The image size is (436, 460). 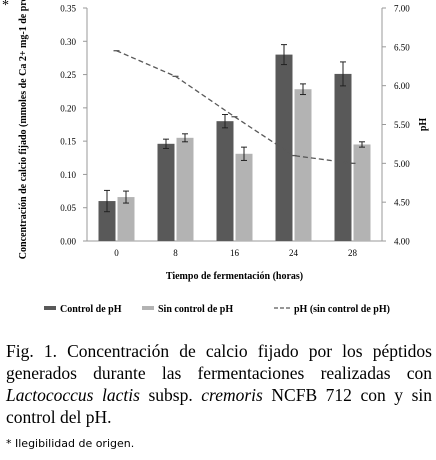 What do you see at coordinates (402, 47) in the screenshot?
I see `right-y-tick-label: 6.50` at bounding box center [402, 47].